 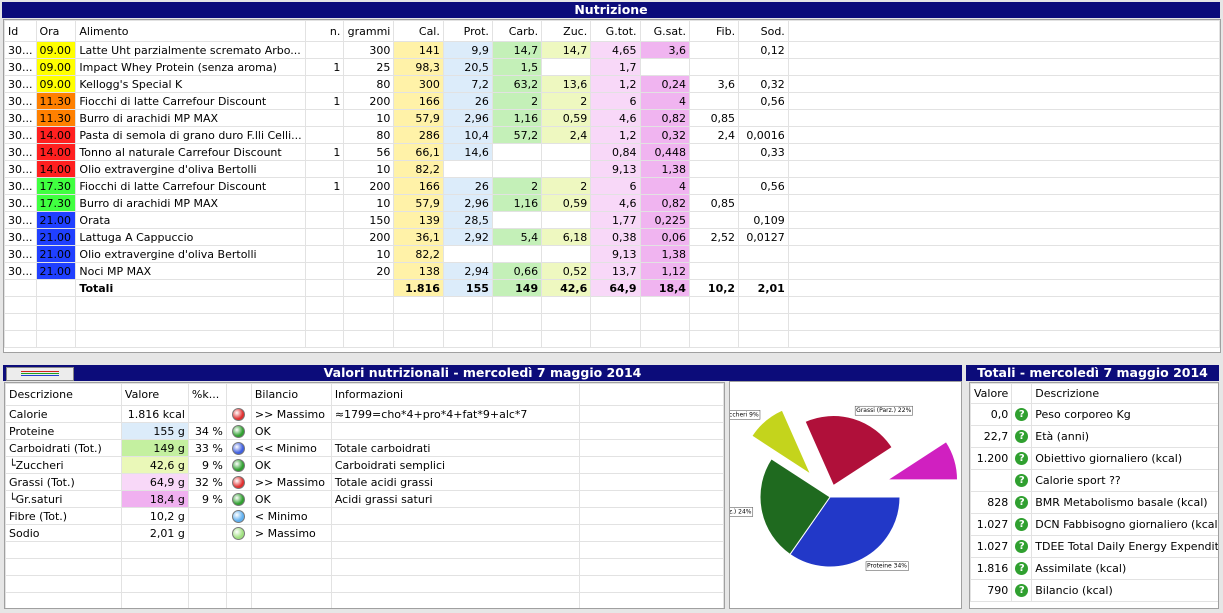 I want to click on info, so click(x=455, y=533).